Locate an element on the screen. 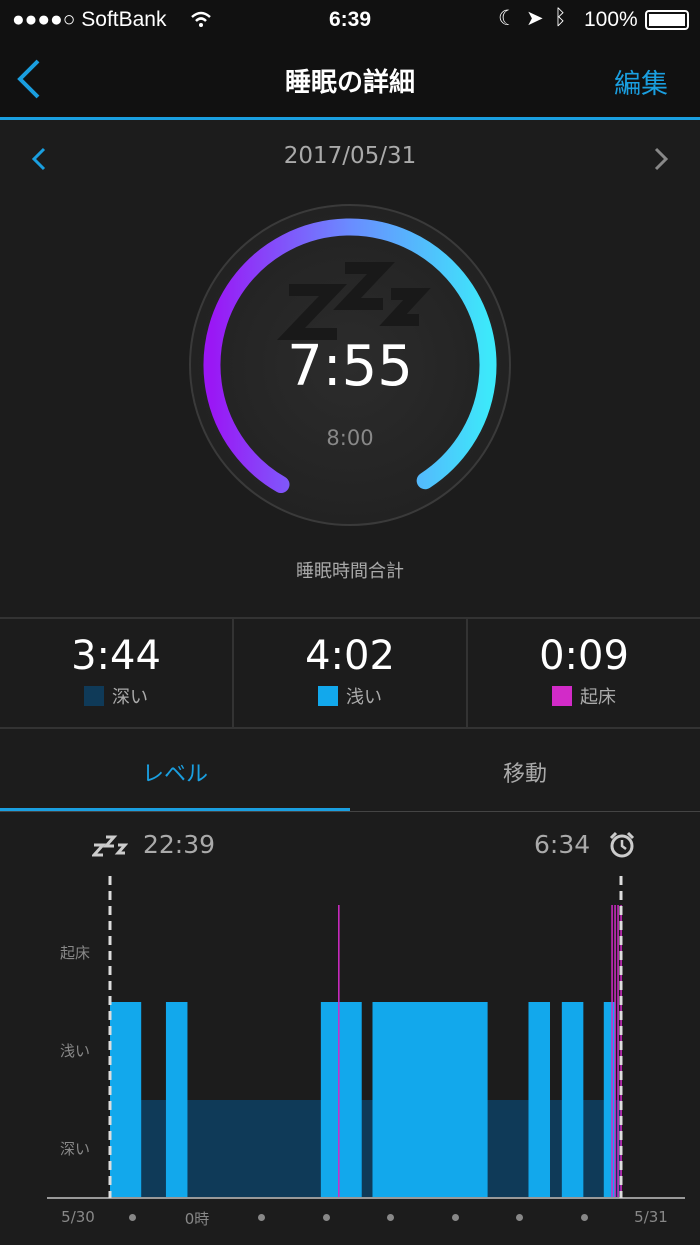 This screenshot has height=1245, width=700. clock: 6:39 is located at coordinates (350, 19).